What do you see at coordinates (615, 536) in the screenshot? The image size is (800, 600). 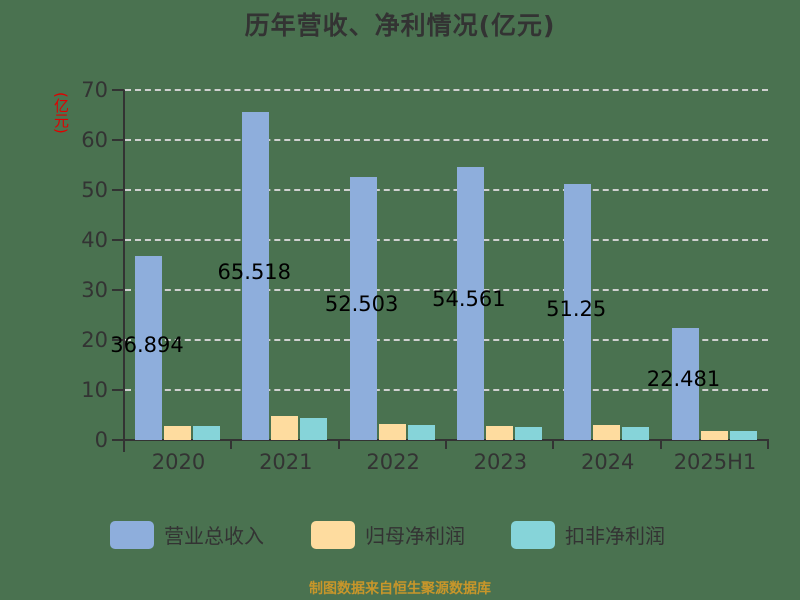 I see `legend-label: 扣非净利润` at bounding box center [615, 536].